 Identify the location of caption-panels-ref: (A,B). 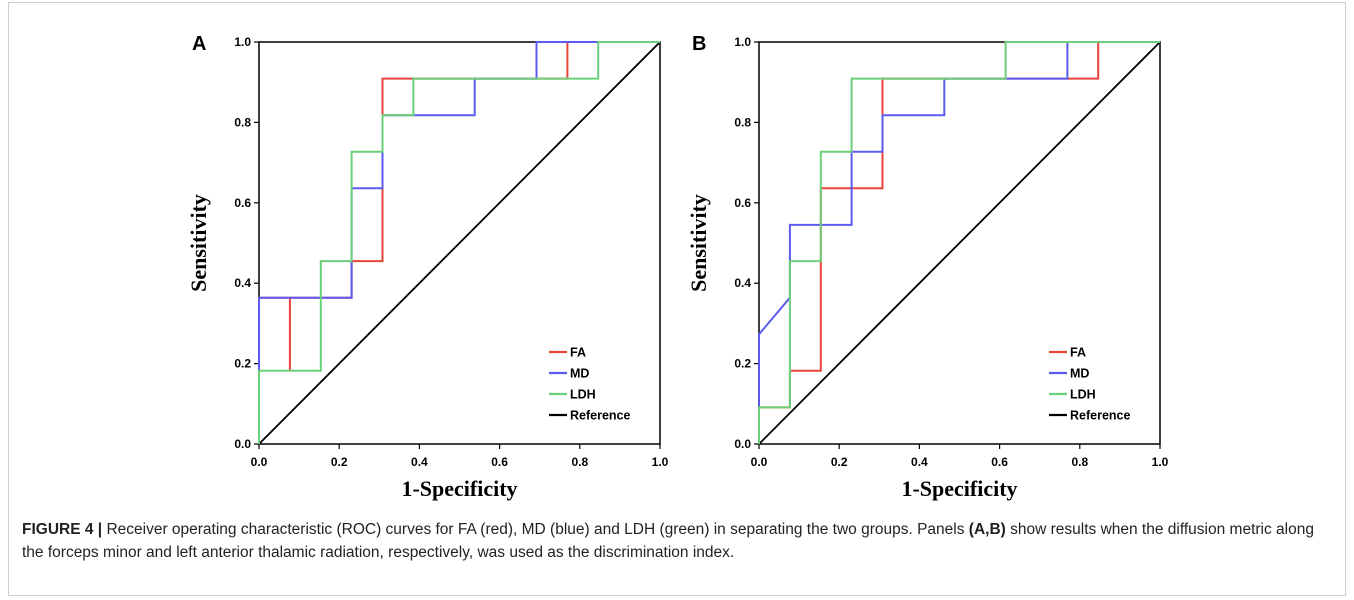
(987, 529).